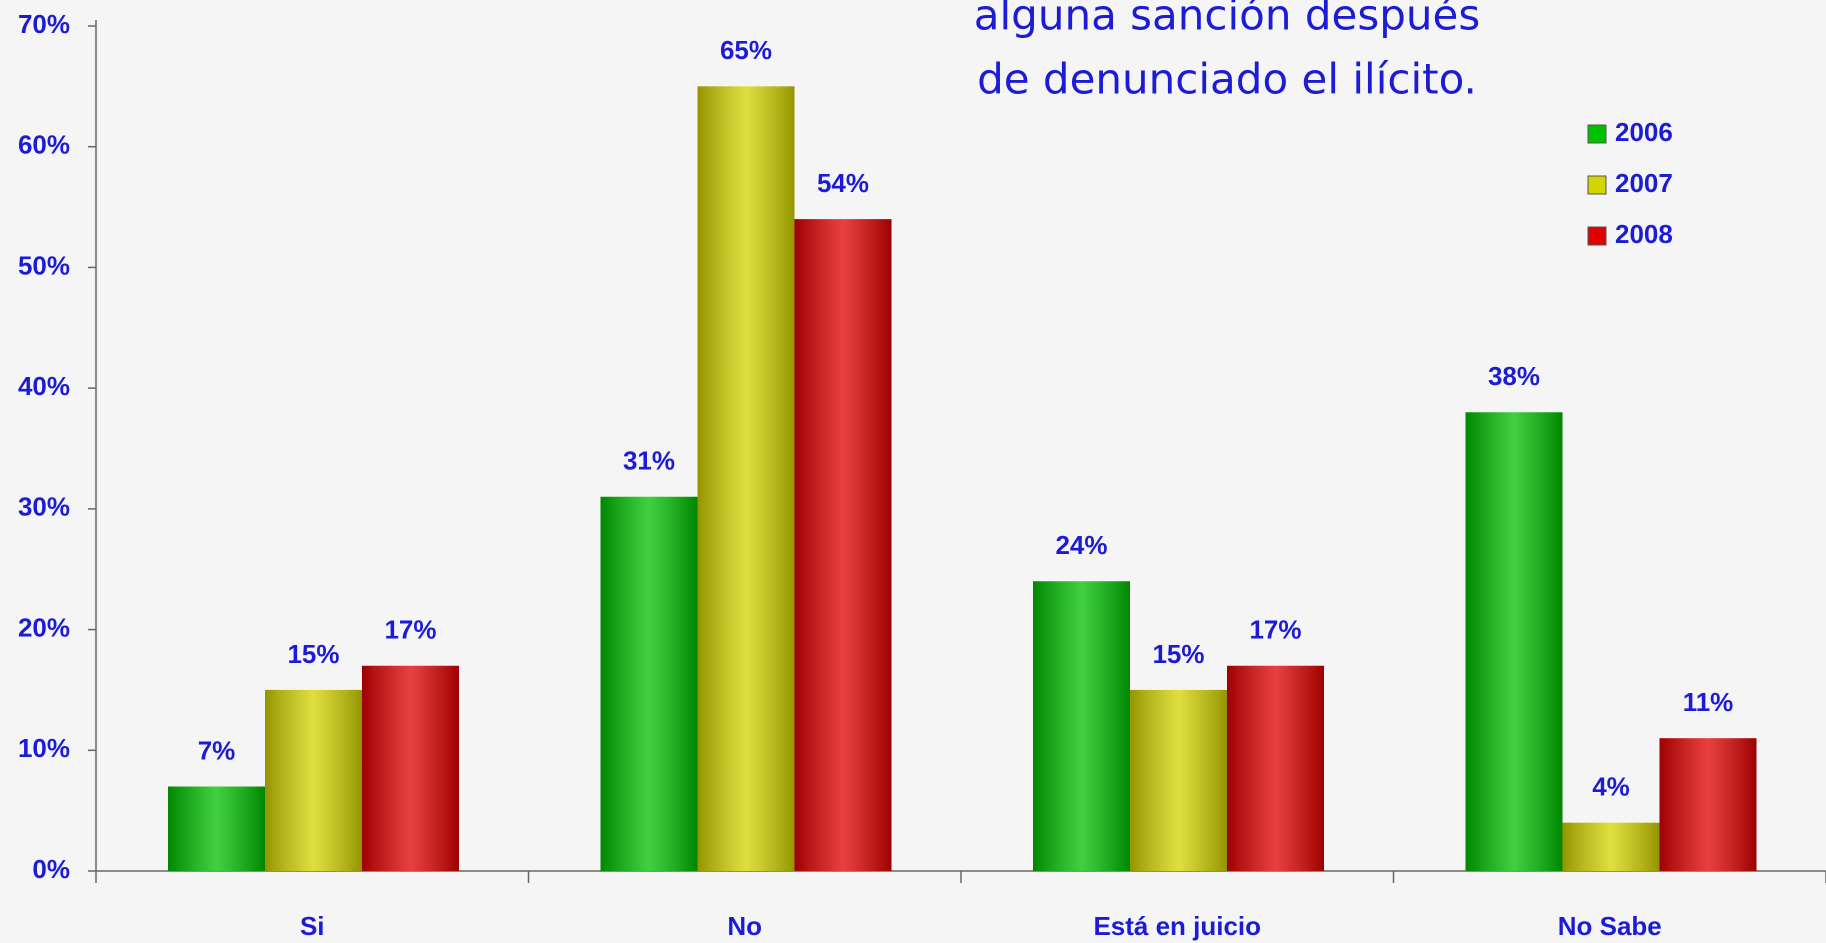 The height and width of the screenshot is (943, 1826). I want to click on y-tick-label: 0%, so click(51, 869).